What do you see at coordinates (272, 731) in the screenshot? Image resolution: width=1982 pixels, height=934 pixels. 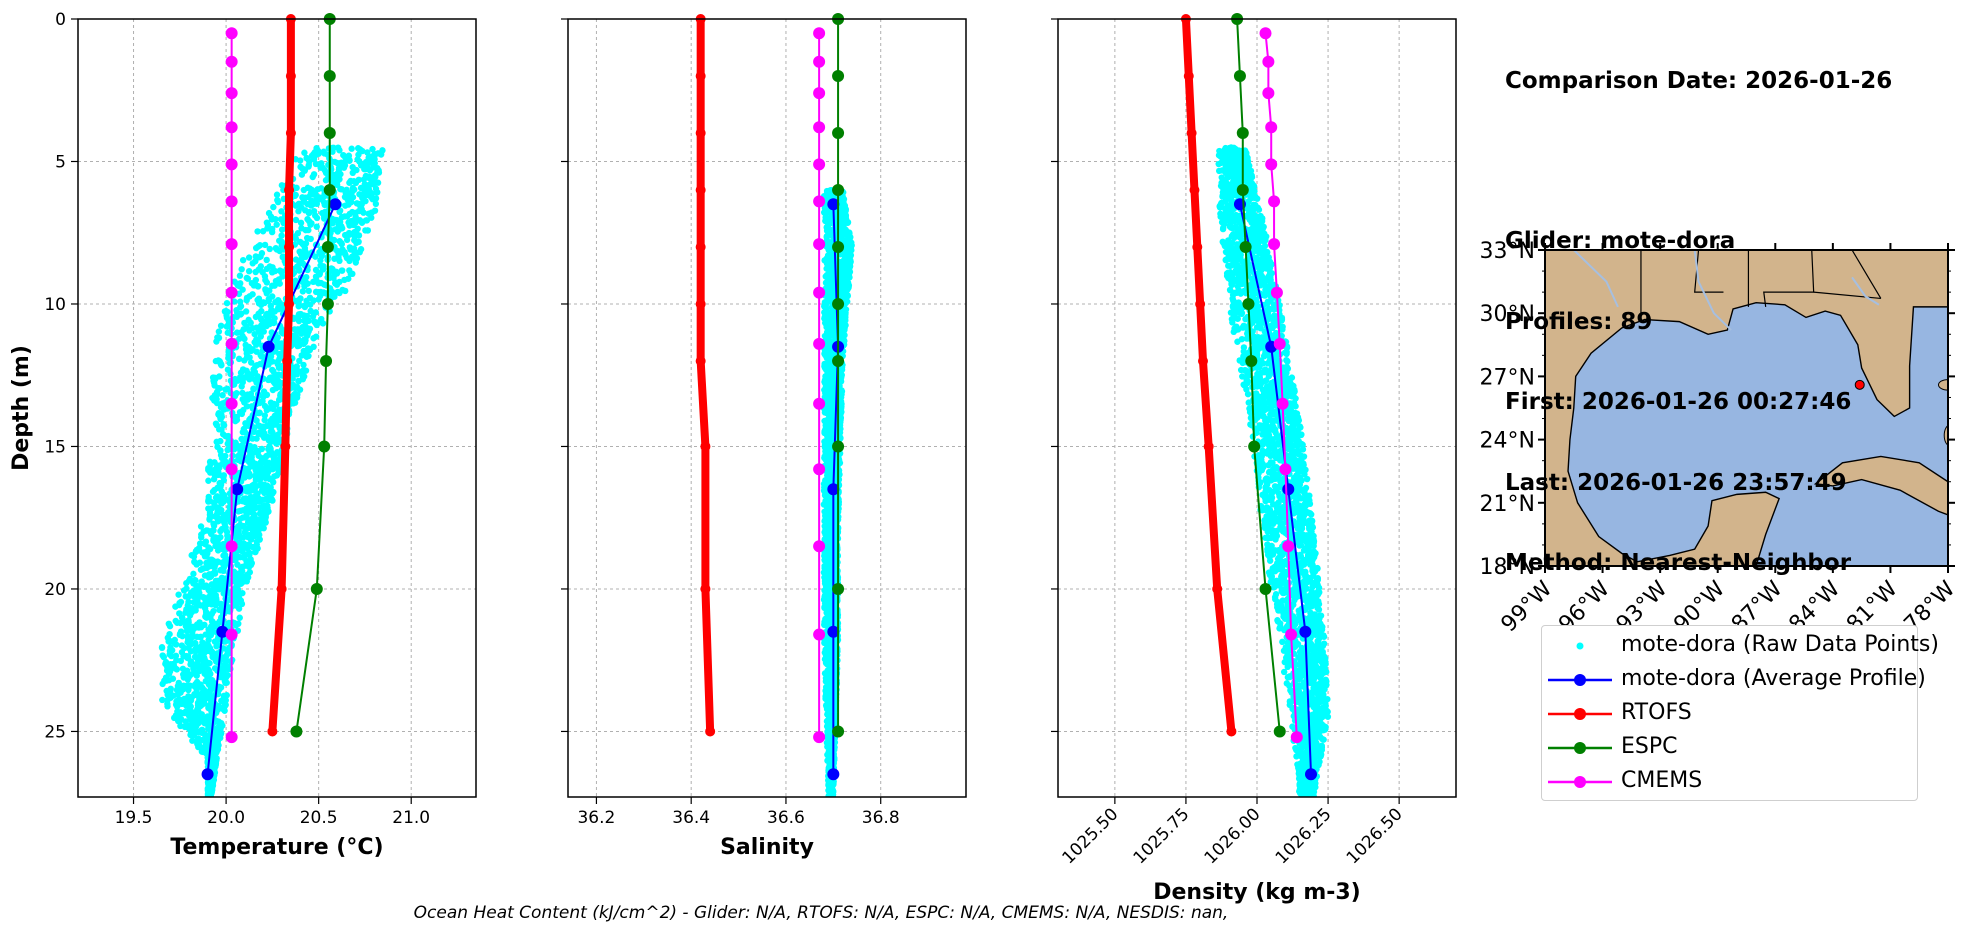 I see `series-point-rtofs` at bounding box center [272, 731].